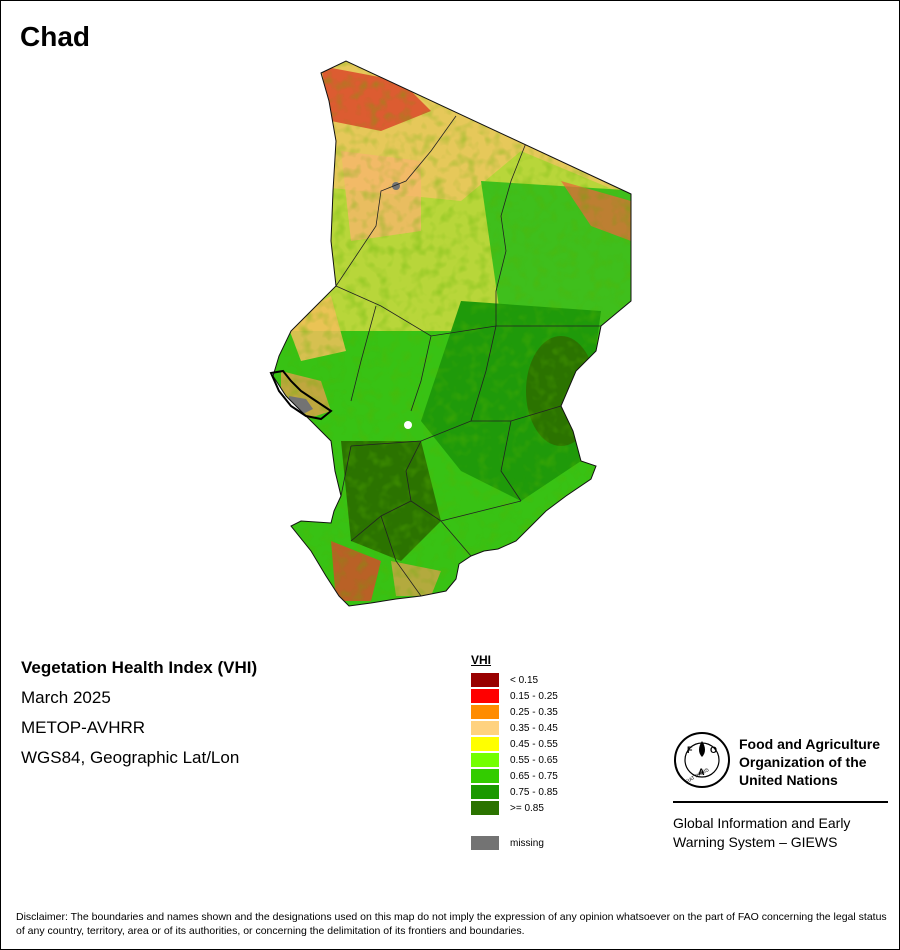 This screenshot has width=900, height=950. What do you see at coordinates (524, 680) in the screenshot?
I see `legend-label: < 0.15` at bounding box center [524, 680].